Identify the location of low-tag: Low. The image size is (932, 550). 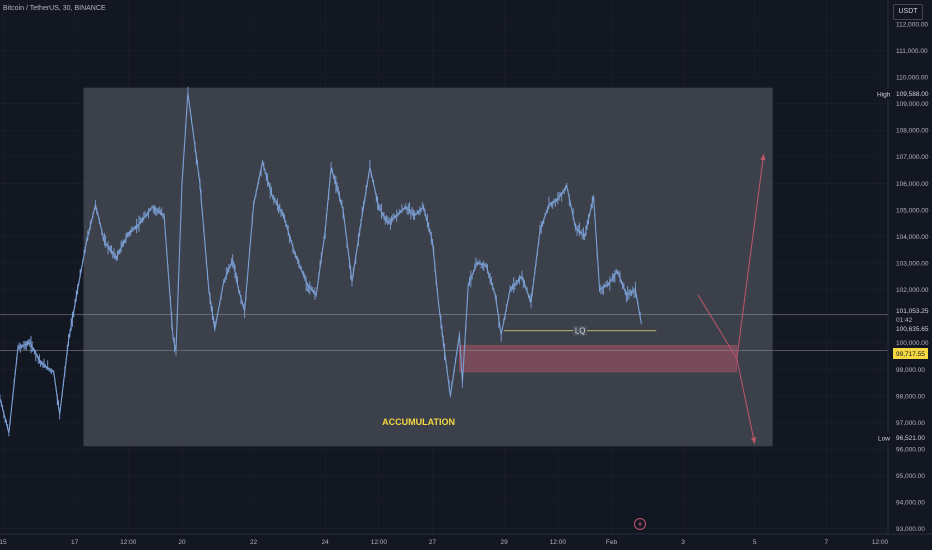
(884, 439).